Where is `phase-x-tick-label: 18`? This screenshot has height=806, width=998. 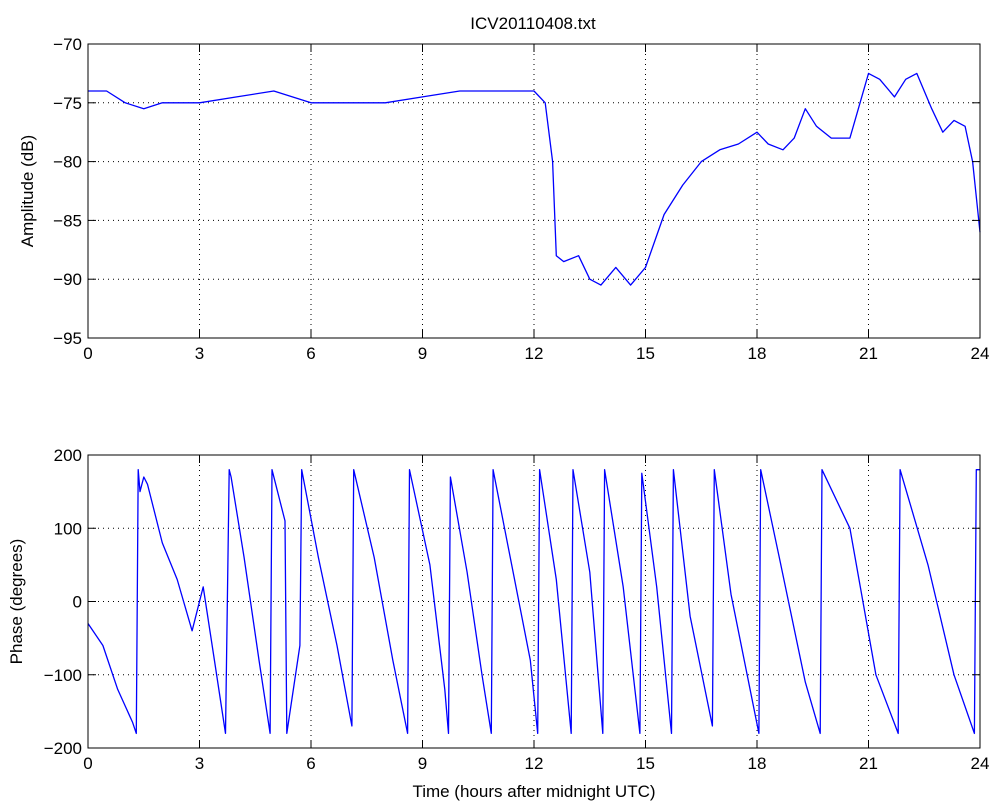 phase-x-tick-label: 18 is located at coordinates (757, 763).